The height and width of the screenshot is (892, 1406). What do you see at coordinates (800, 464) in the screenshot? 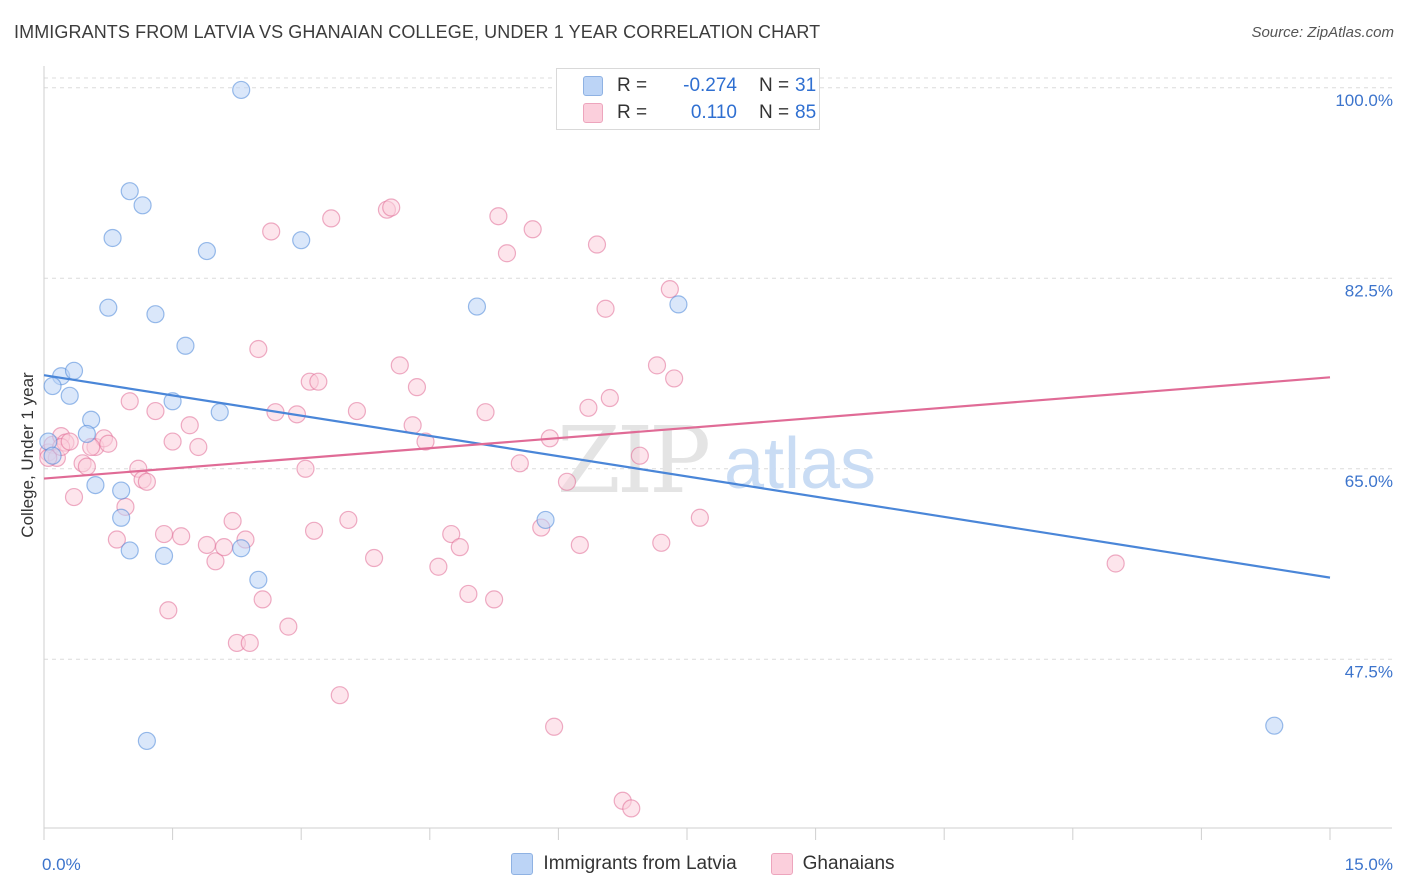
I see `watermark-atlas: atlas` at bounding box center [800, 464].